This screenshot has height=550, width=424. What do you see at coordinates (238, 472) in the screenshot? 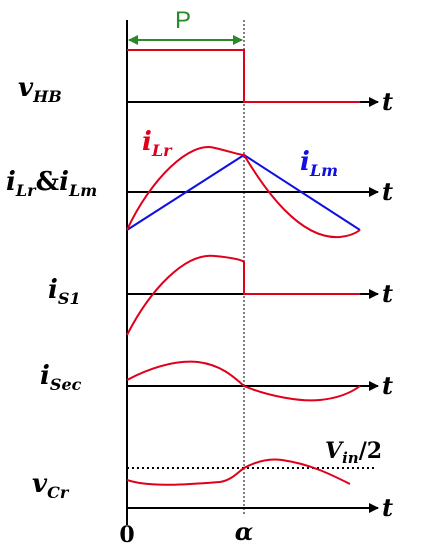
I see `vcr-wave` at bounding box center [238, 472].